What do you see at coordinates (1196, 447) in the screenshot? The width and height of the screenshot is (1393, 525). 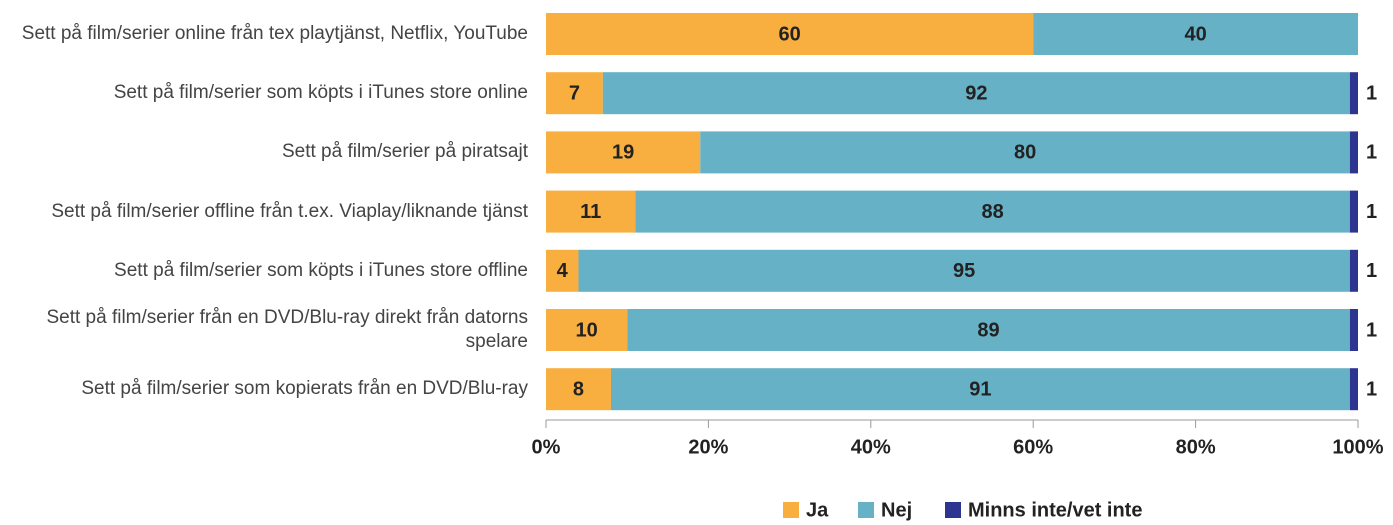 I see `x-tick-label: 80%` at bounding box center [1196, 447].